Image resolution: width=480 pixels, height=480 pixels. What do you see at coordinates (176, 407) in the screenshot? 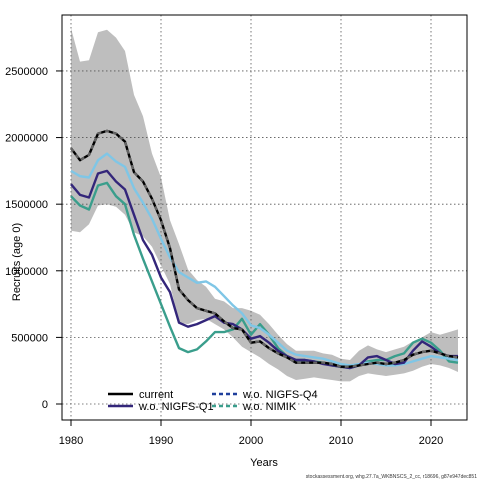
I see `legend-label: w.o. NIGFS-Q1` at bounding box center [176, 407].